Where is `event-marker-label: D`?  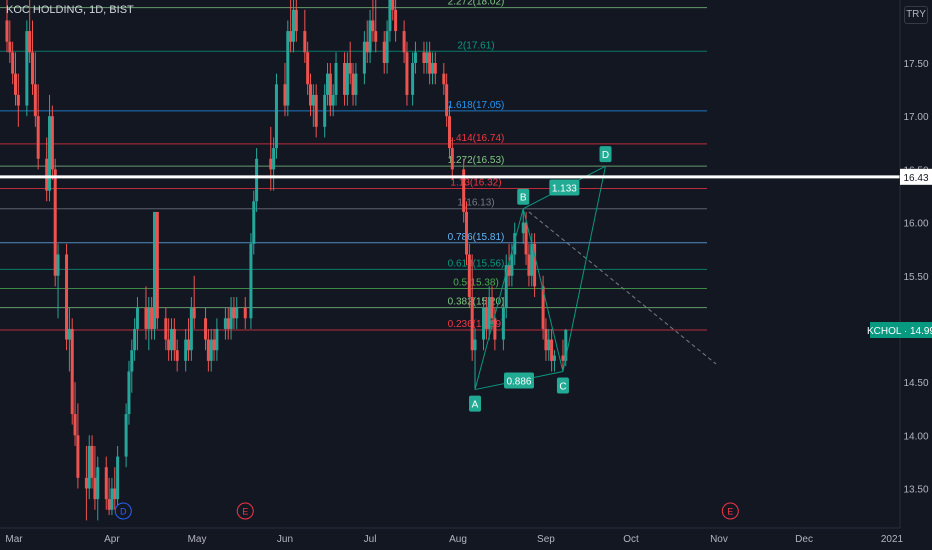
event-marker-label: D is located at coordinates (123, 512).